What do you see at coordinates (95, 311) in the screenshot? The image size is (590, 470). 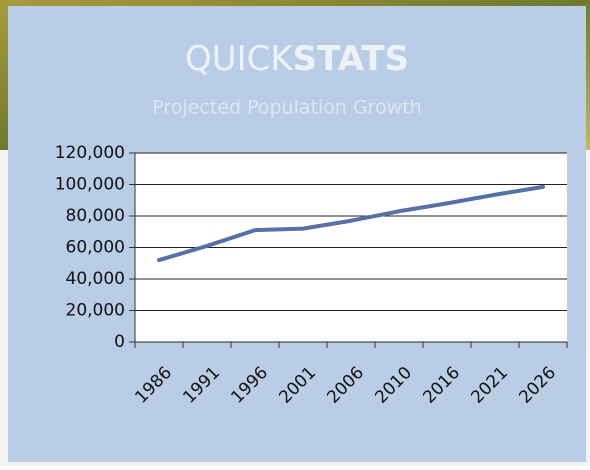 I see `y-tick-label: 20,000` at bounding box center [95, 311].